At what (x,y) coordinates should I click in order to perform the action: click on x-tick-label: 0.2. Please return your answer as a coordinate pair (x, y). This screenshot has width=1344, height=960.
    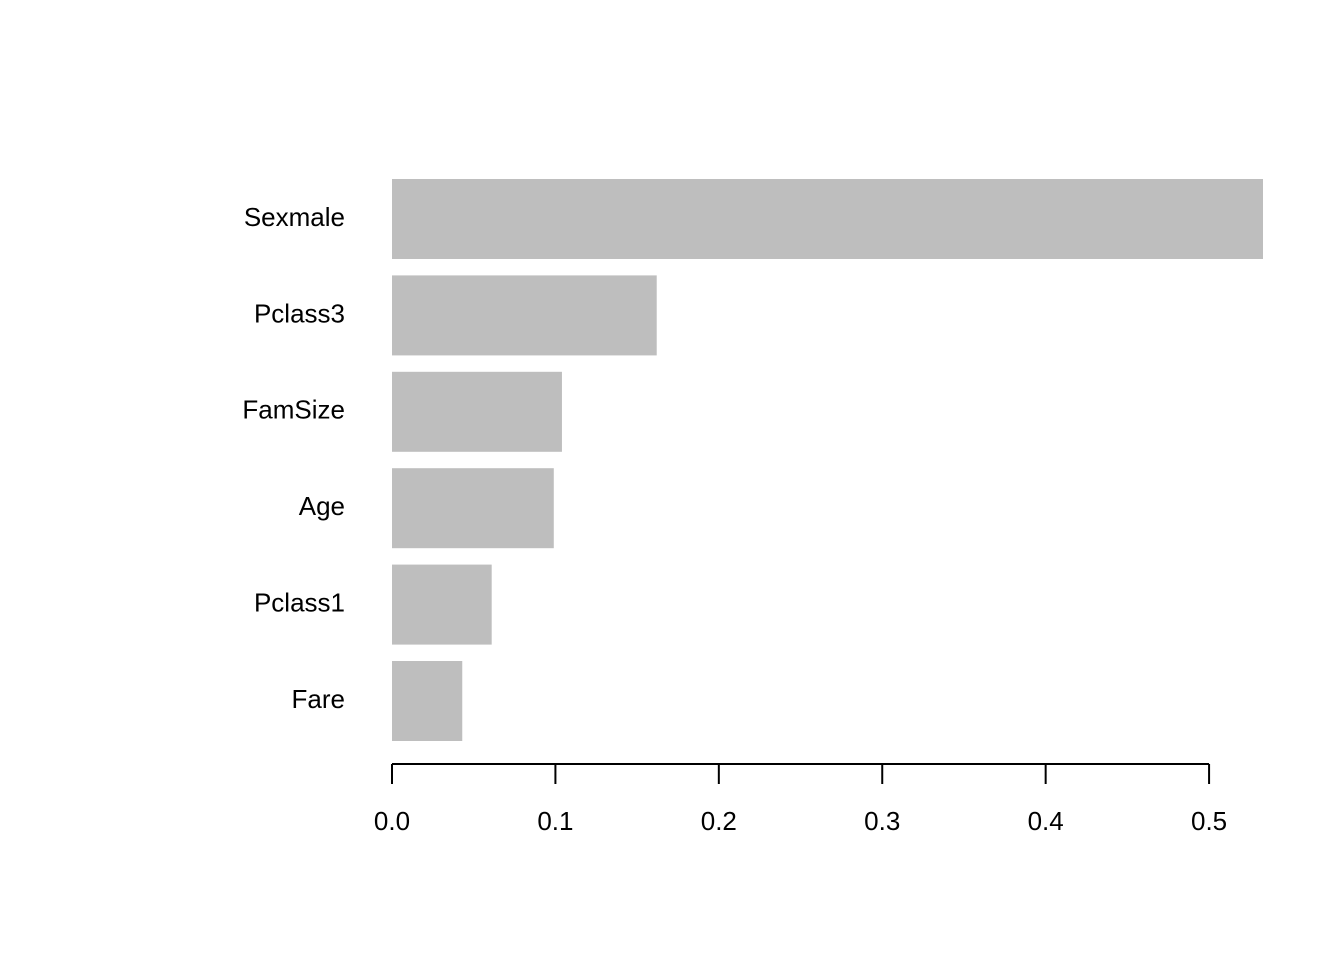
    Looking at the image, I should click on (719, 821).